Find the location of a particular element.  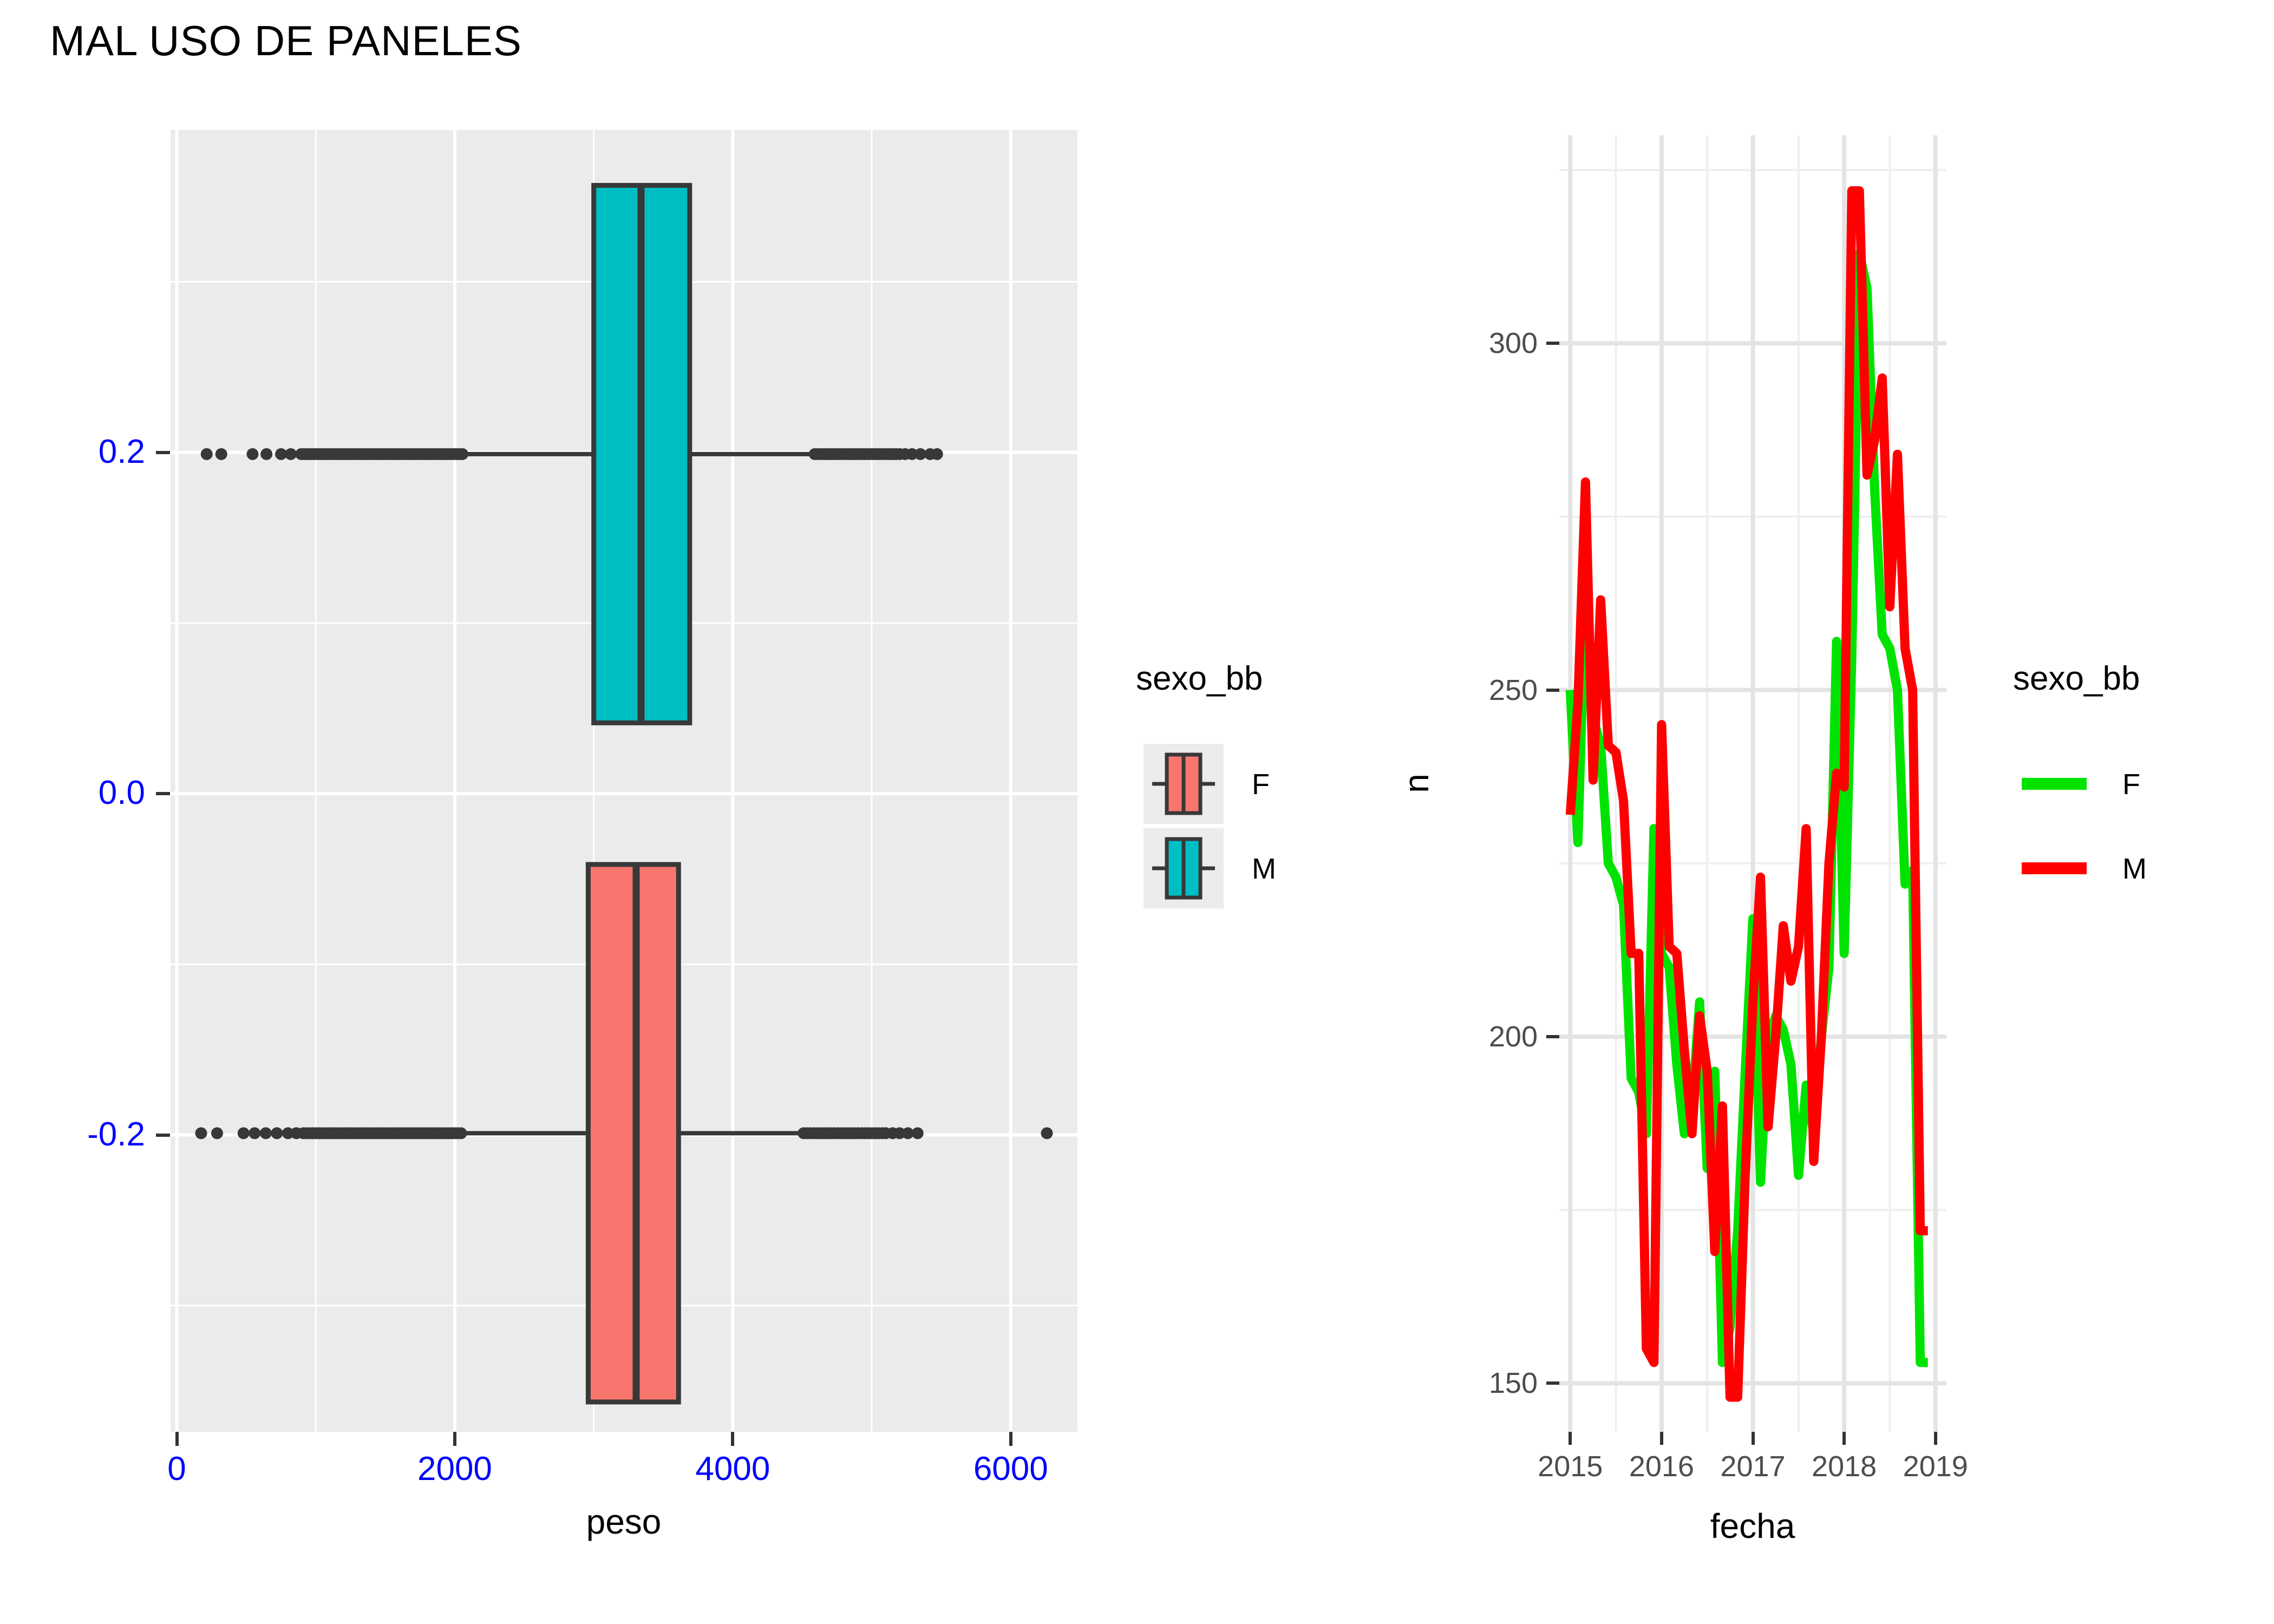

legend-title-left: sexo_bb is located at coordinates (1199, 678).